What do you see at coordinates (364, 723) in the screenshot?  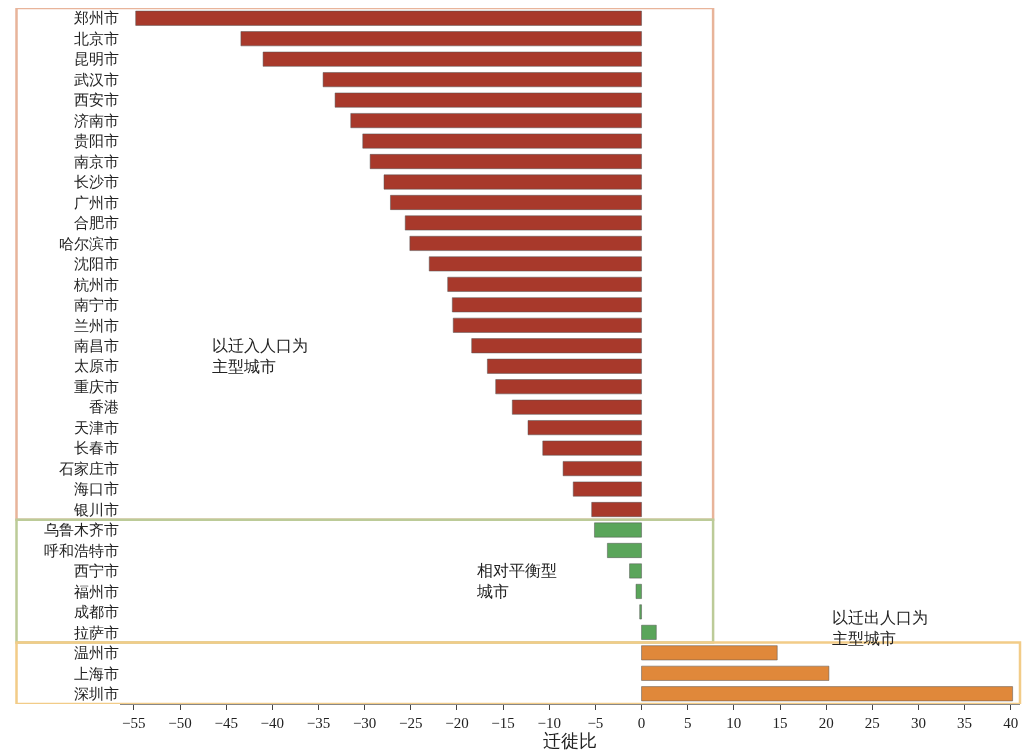 I see `x-tick-label: −30` at bounding box center [364, 723].